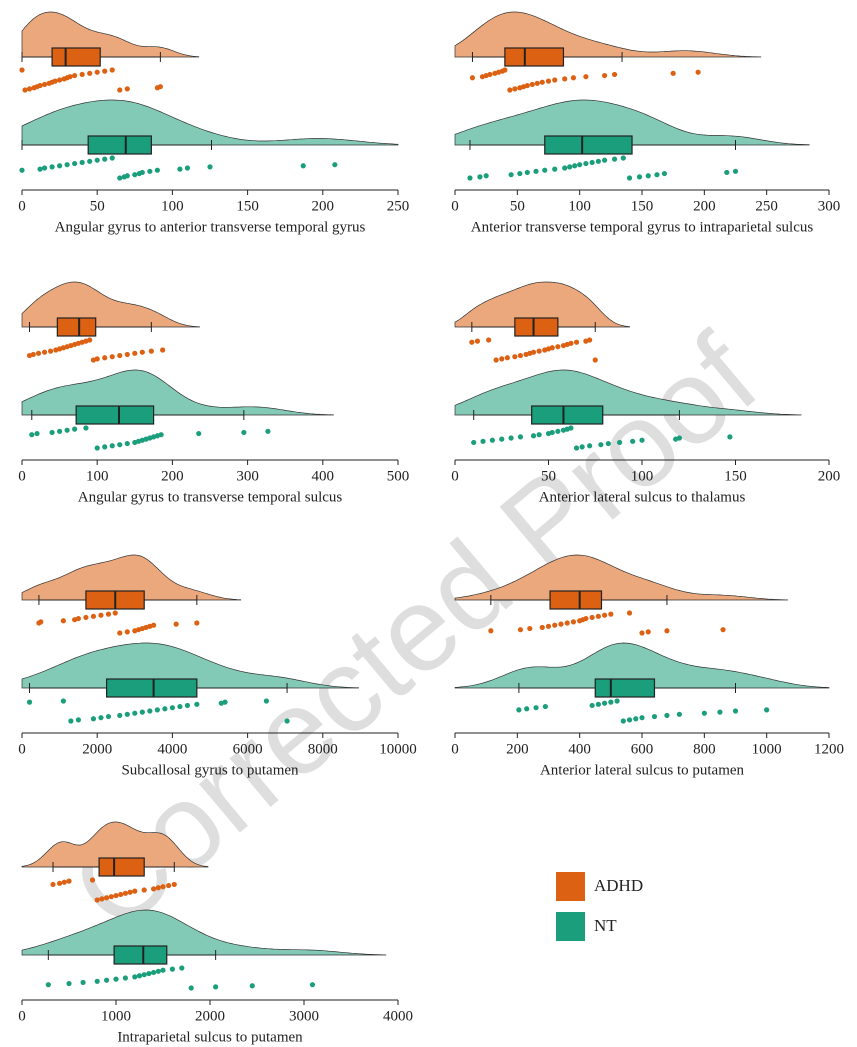 The image size is (857, 1047). Describe the element at coordinates (829, 749) in the screenshot. I see `x-tick-label: 1200` at that location.